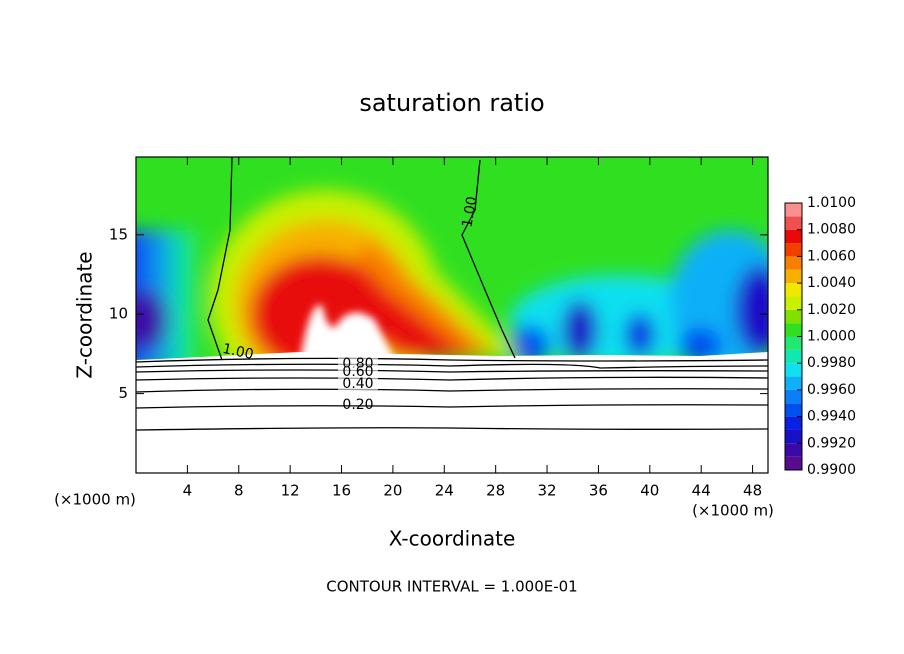 This screenshot has width=904, height=654. Describe the element at coordinates (831, 470) in the screenshot. I see `colorbar-label: 0.9900` at that location.